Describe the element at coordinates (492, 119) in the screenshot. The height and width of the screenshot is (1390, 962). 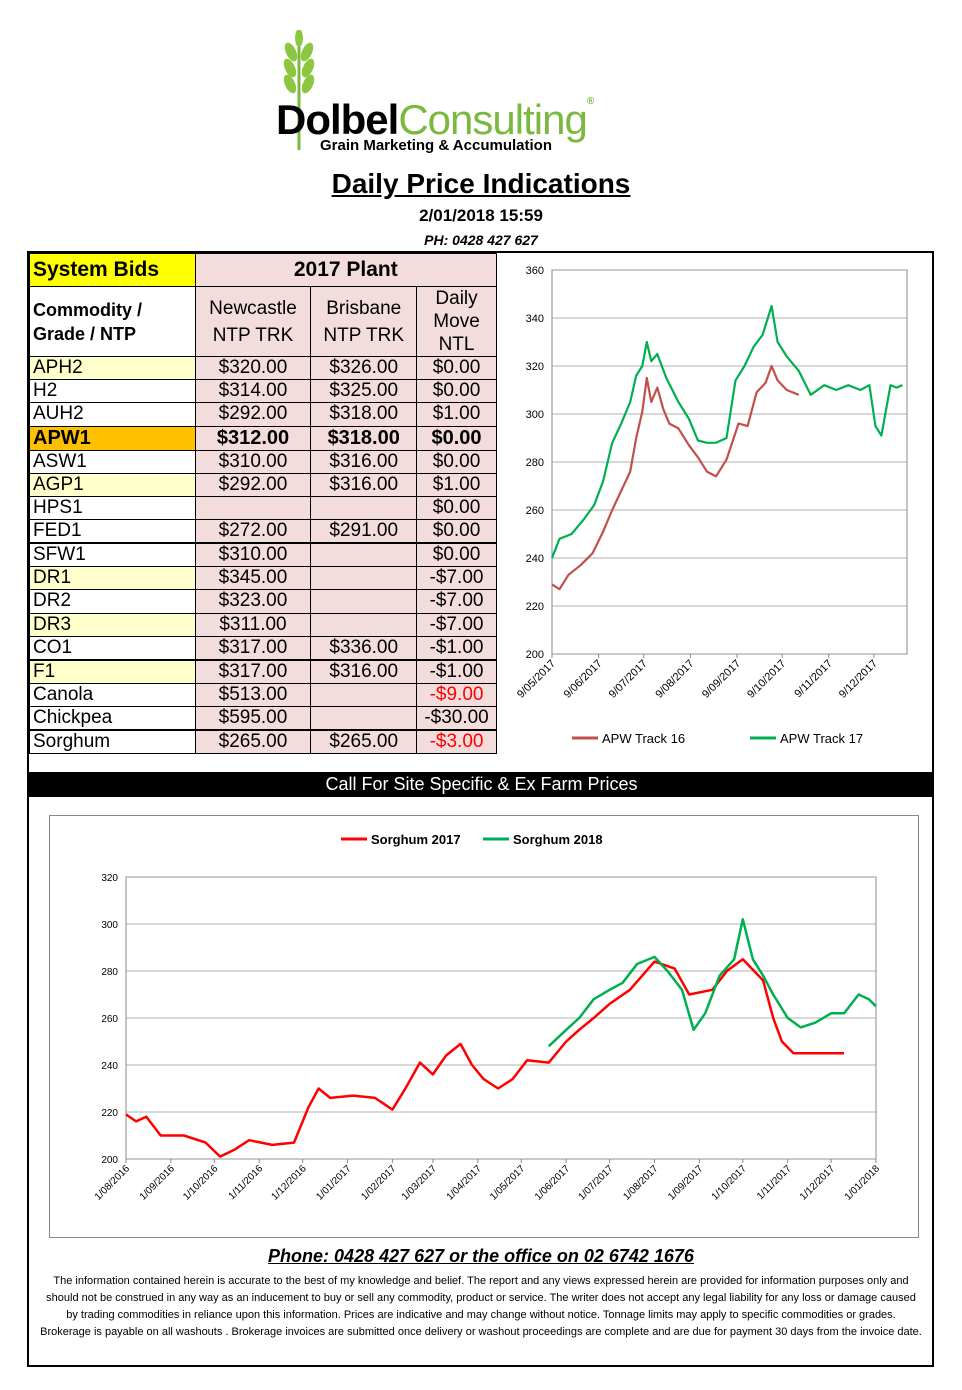
I see `logo-brand-light: Consulting` at that location.